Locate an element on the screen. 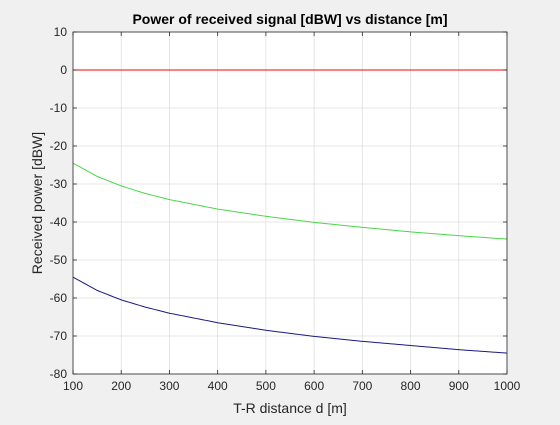  y-tick-label: -80 is located at coordinates (59, 374).